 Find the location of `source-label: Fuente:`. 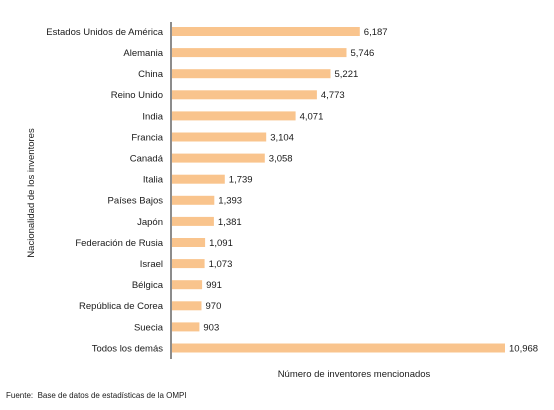

source-label: Fuente: is located at coordinates (20, 395).